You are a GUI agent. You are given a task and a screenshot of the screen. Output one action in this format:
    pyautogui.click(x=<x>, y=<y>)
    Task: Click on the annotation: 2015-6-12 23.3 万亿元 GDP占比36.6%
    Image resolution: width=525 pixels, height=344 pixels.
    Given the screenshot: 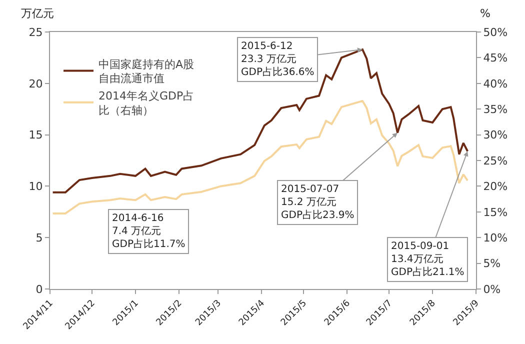 What is the action you would take?
    pyautogui.click(x=277, y=59)
    